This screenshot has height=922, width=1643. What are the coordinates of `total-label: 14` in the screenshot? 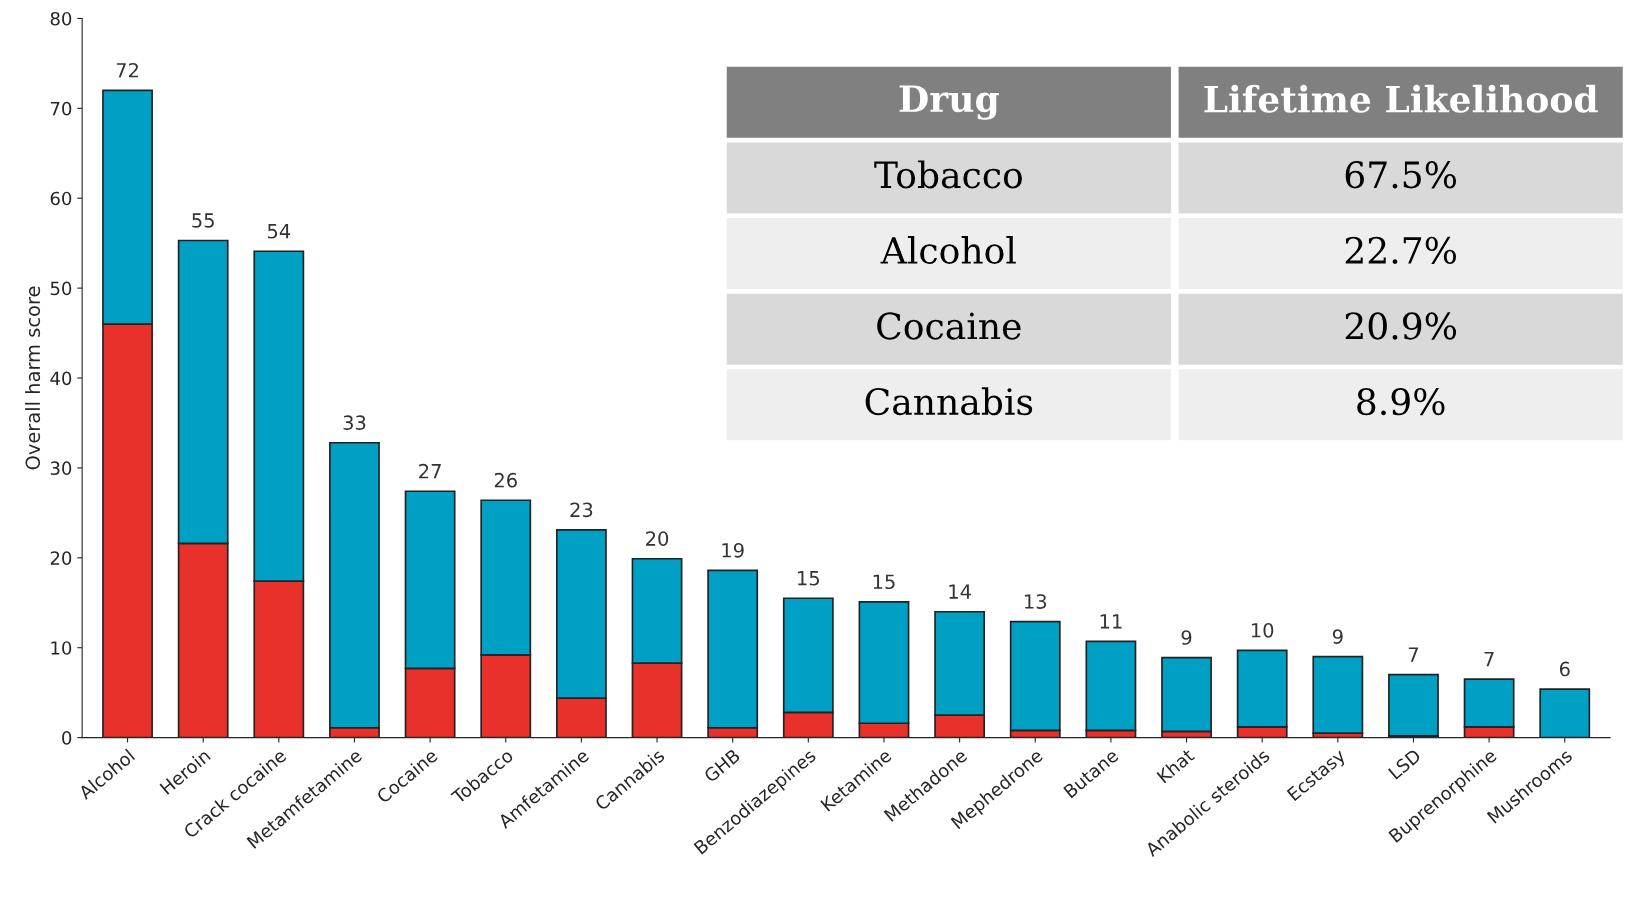 It's located at (960, 591).